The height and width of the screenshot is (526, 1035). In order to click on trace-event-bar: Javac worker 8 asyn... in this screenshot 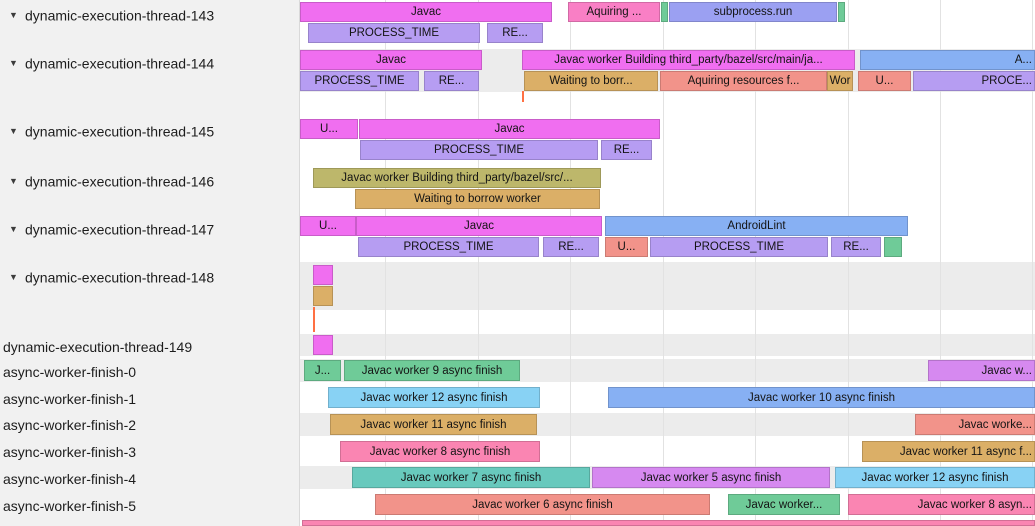, I will do `click(941, 504)`.